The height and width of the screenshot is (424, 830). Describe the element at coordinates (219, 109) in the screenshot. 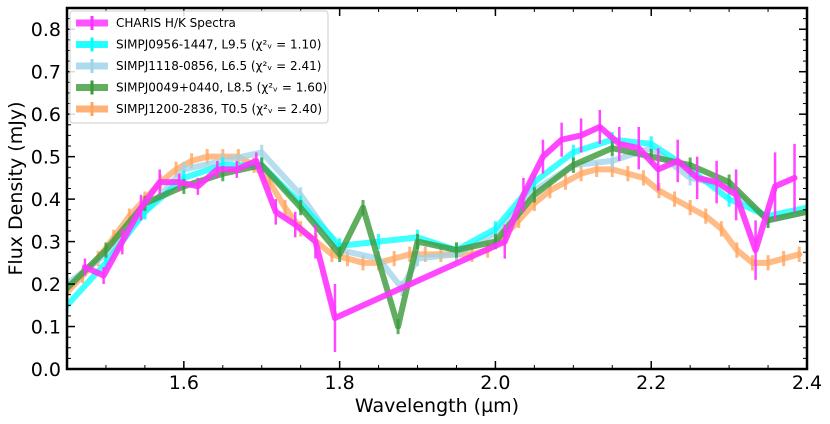

I see `legend-label: SIMPJ1200-2836, T0.5 (χ²ᵥ = 2.40)` at that location.